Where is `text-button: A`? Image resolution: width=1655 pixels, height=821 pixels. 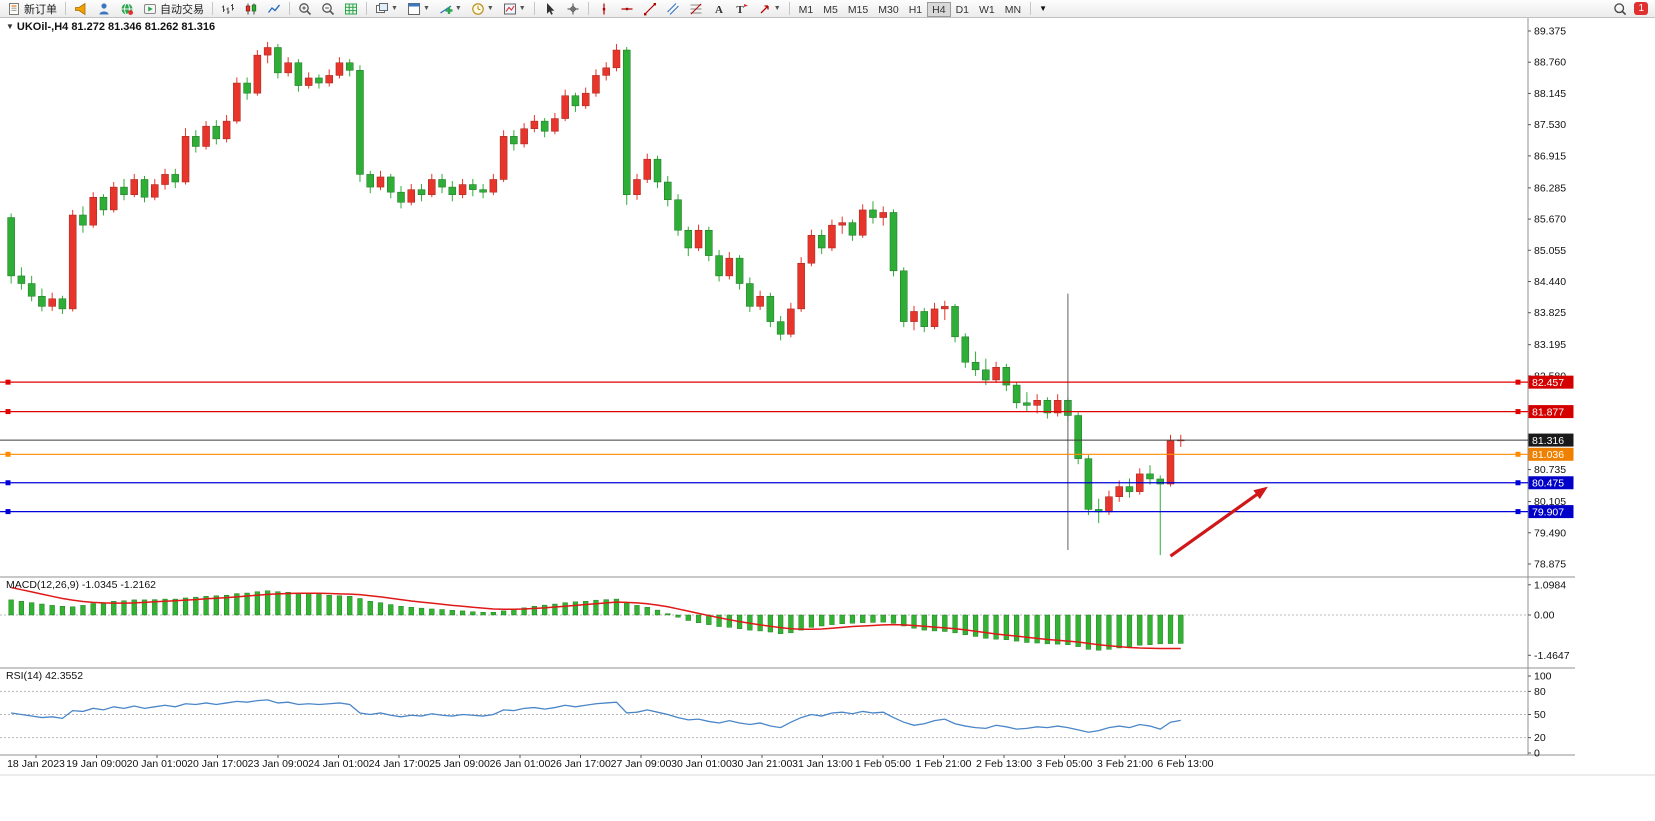
text-button: A is located at coordinates (719, 9).